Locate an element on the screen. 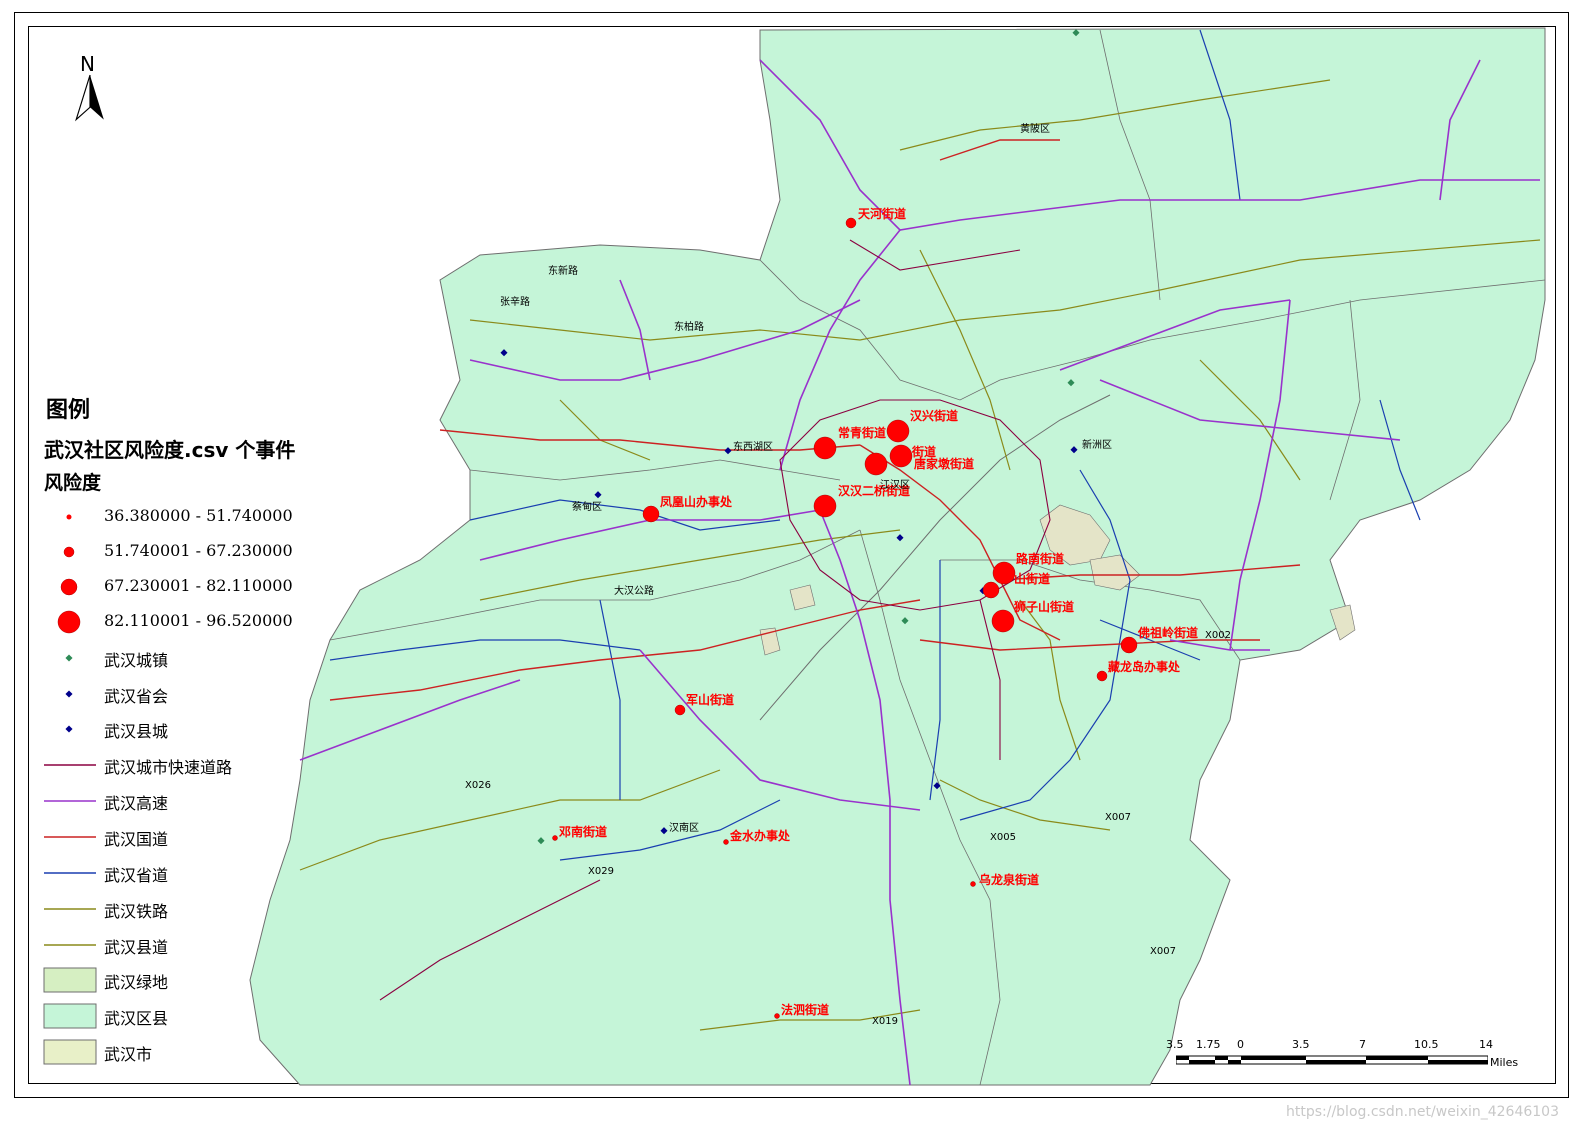  legend-line-row: 武汉省道 is located at coordinates (190, 873).